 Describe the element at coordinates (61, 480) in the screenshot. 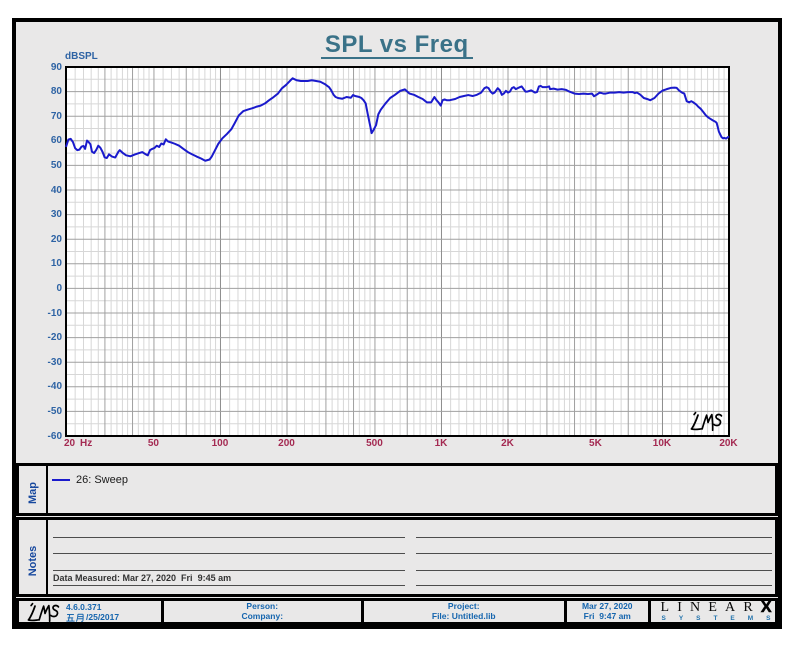

I see `legend-line-sample` at that location.